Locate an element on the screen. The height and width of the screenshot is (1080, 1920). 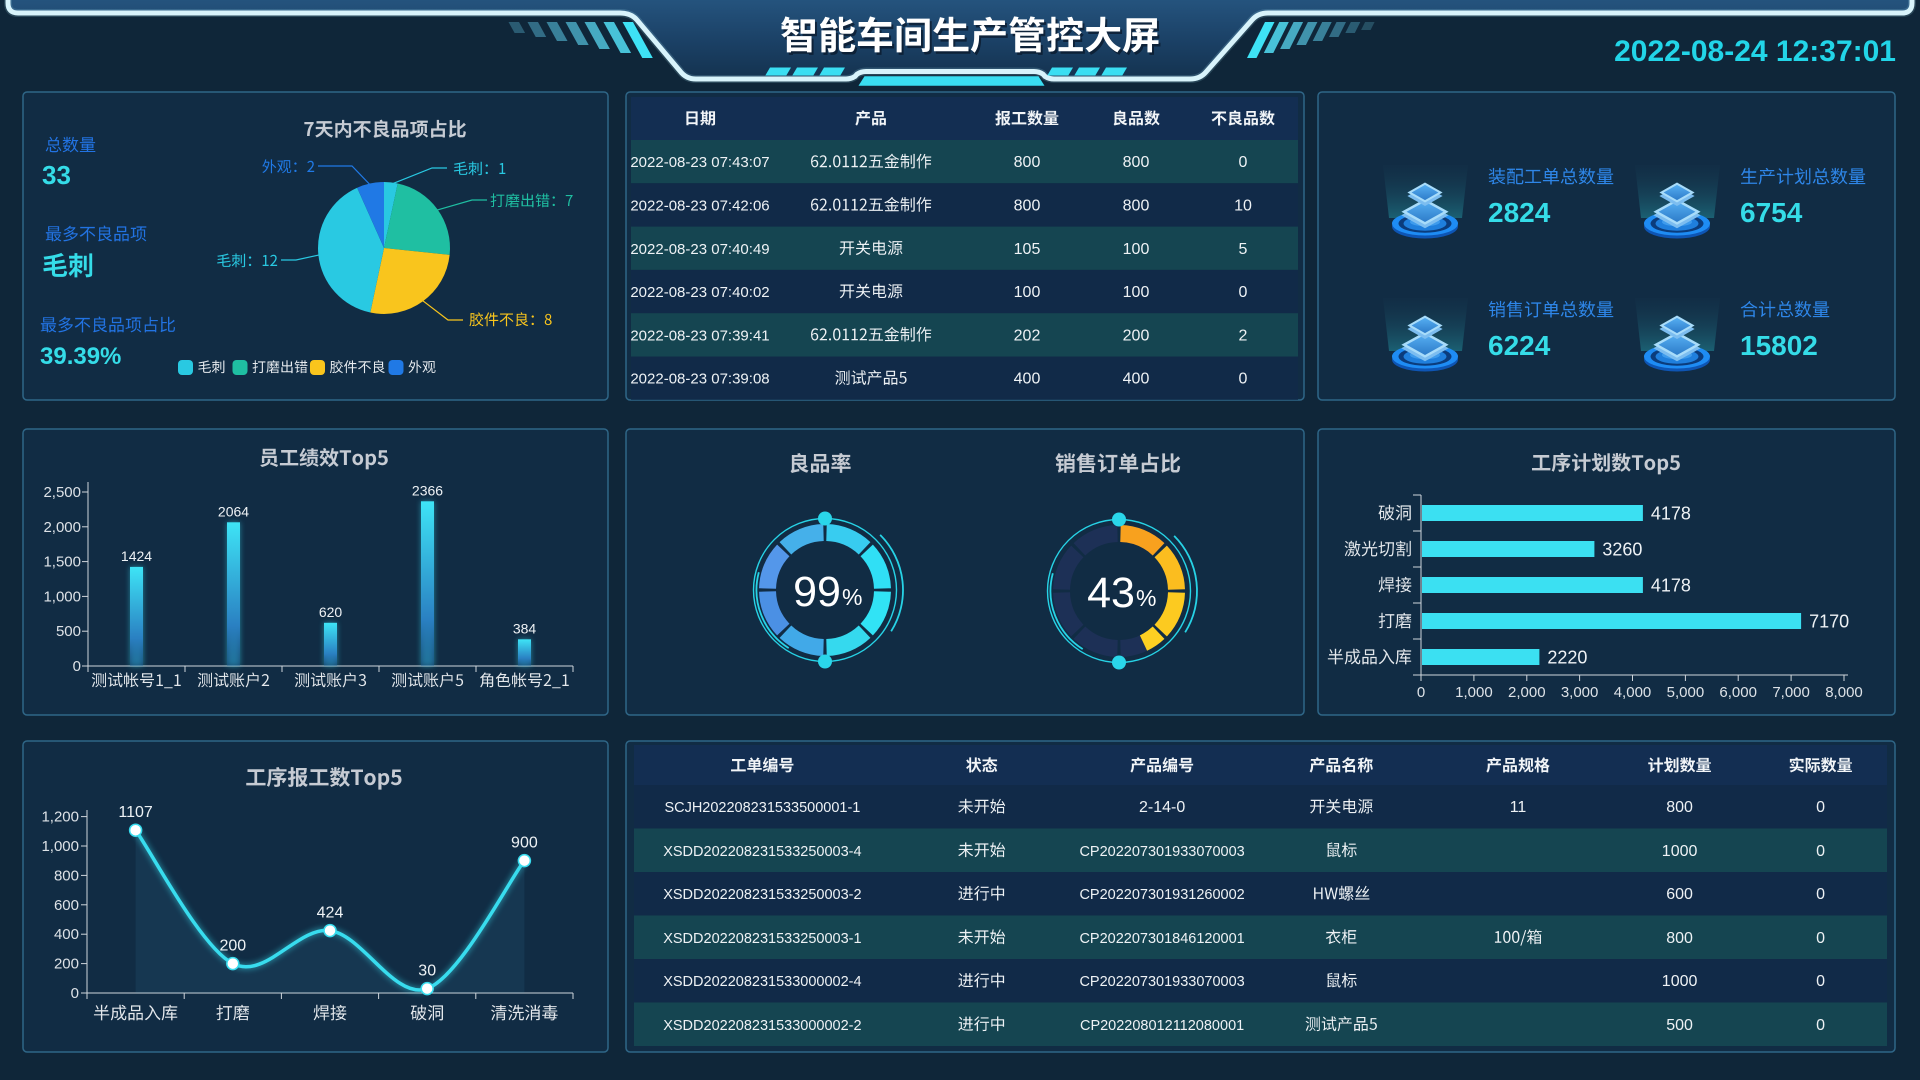
svg-text: 202 is located at coordinates (1027, 335).